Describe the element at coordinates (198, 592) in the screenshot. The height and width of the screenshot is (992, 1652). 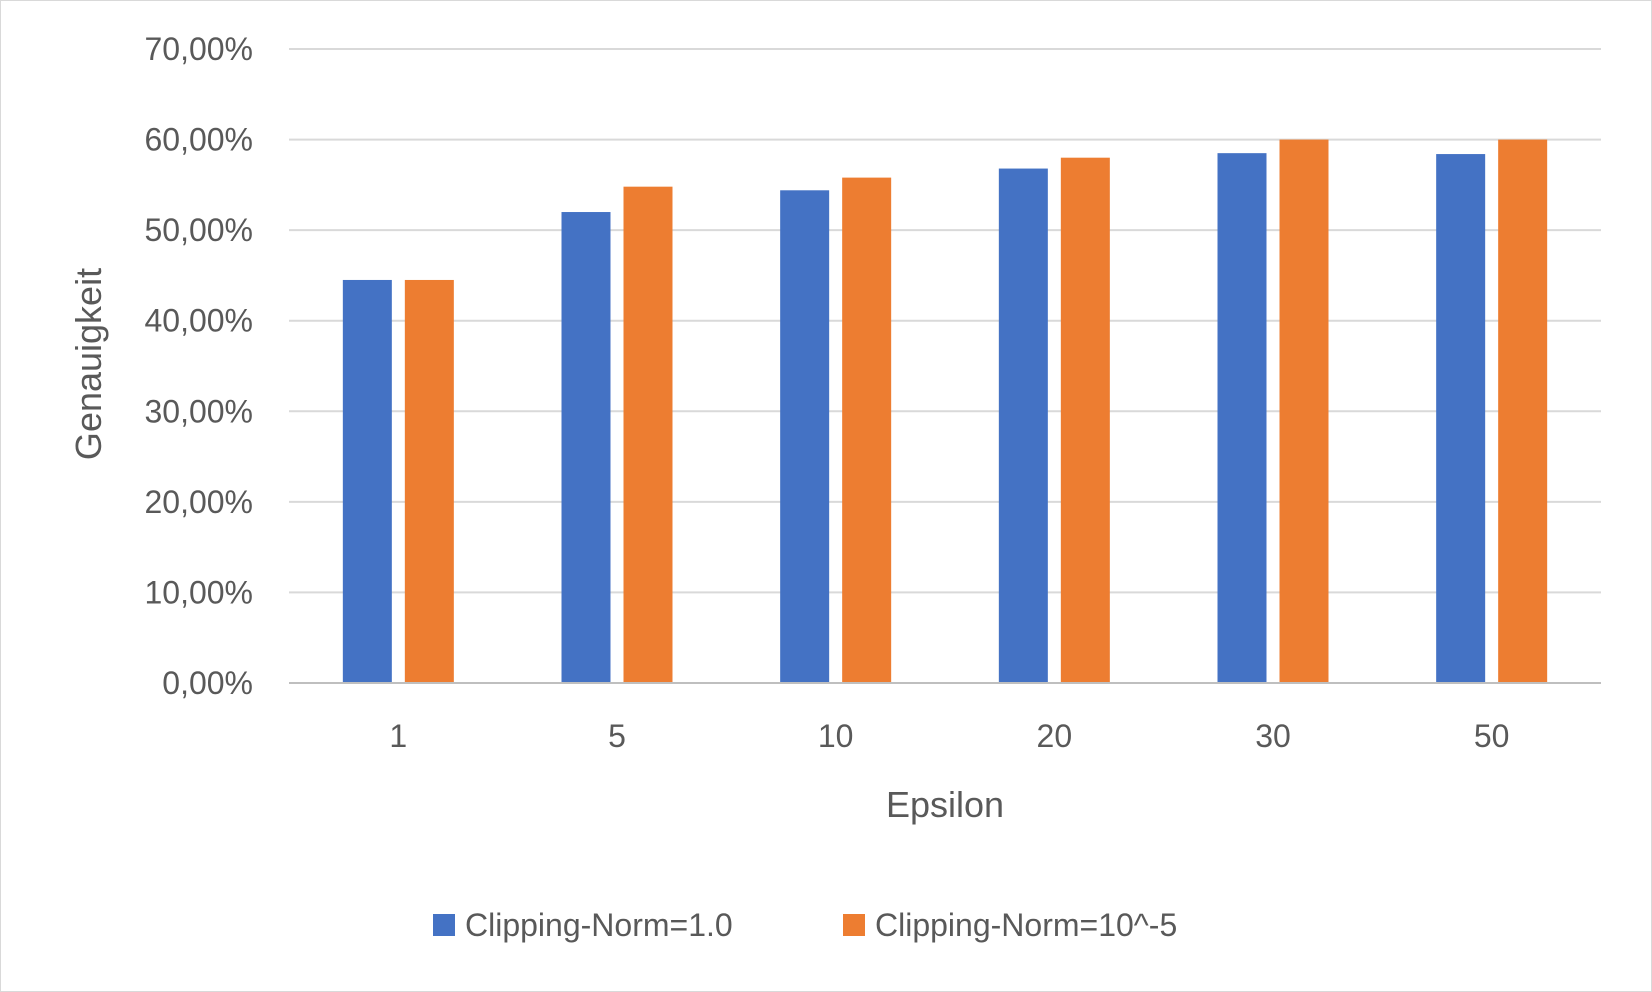
I see `y-tick-label: 10,00%` at that location.